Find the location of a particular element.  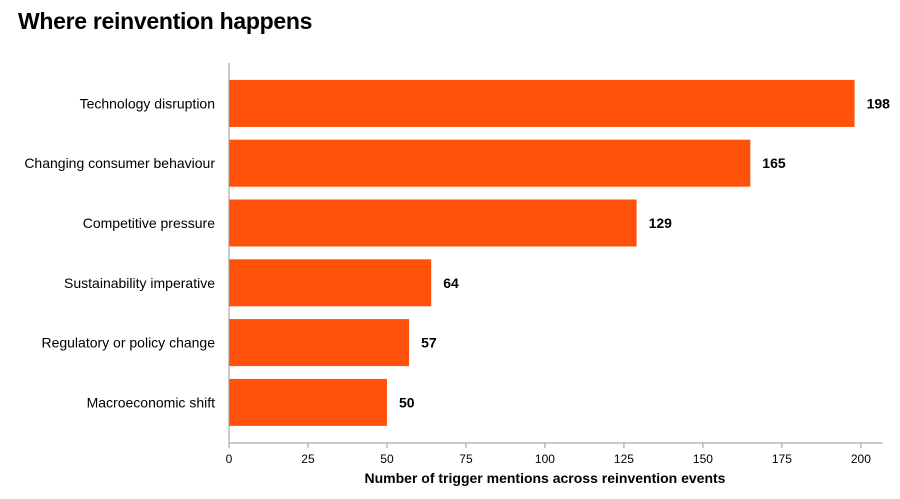

x-tick-label: 50 is located at coordinates (387, 459).